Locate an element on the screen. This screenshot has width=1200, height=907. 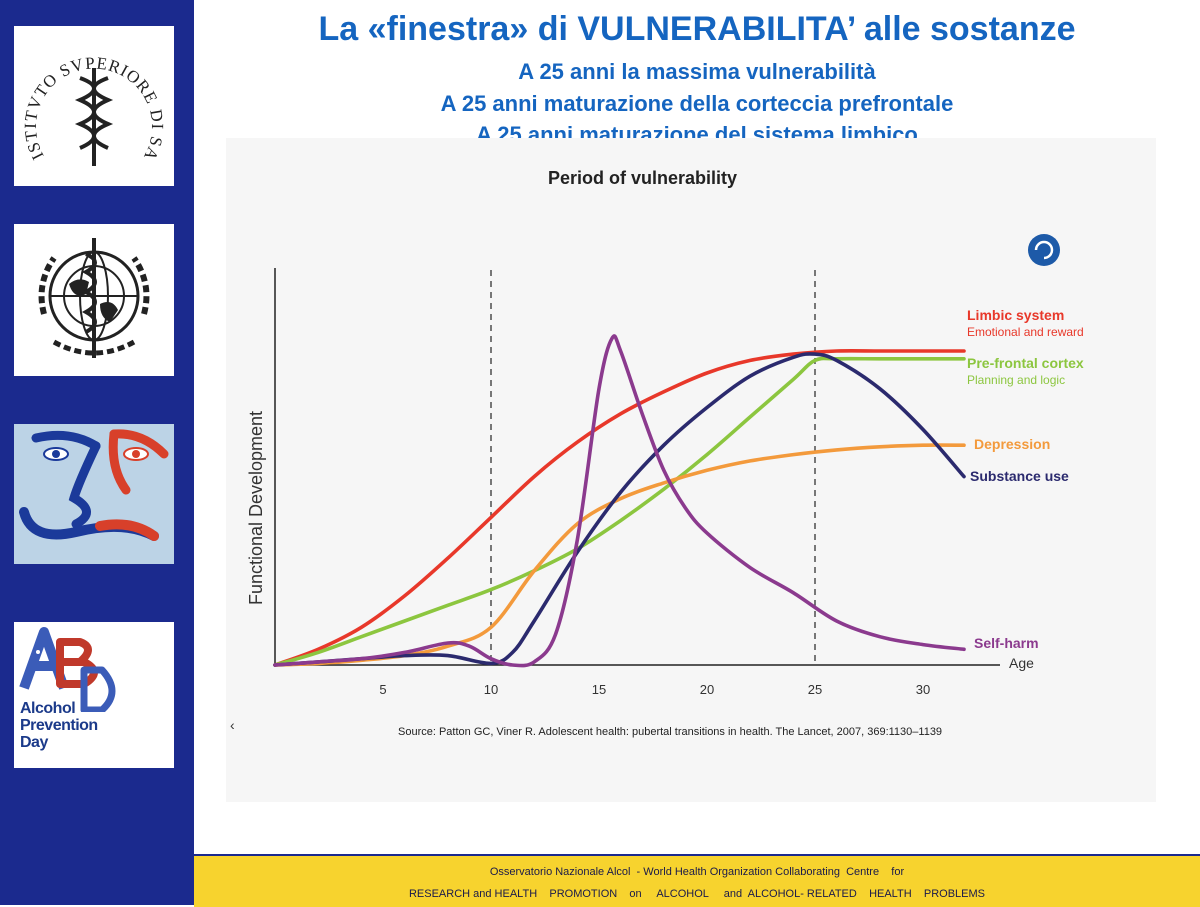
series-label-substance-use: Substance use is located at coordinates (1019, 476).